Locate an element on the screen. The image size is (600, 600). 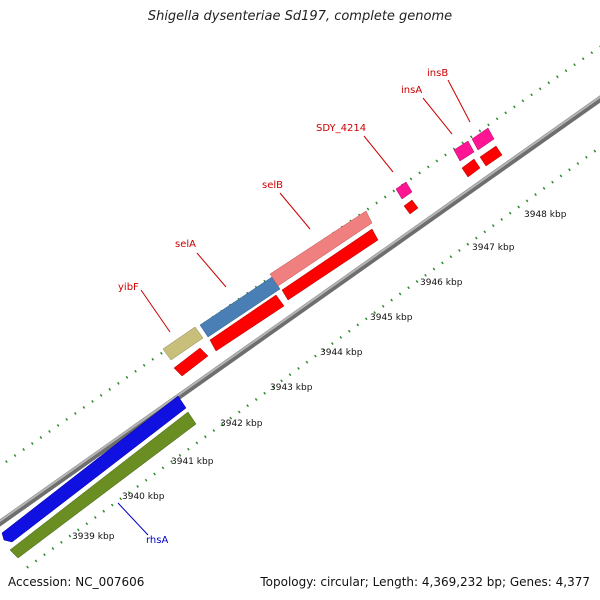
gene-label-insB: insB is located at coordinates (437, 73).